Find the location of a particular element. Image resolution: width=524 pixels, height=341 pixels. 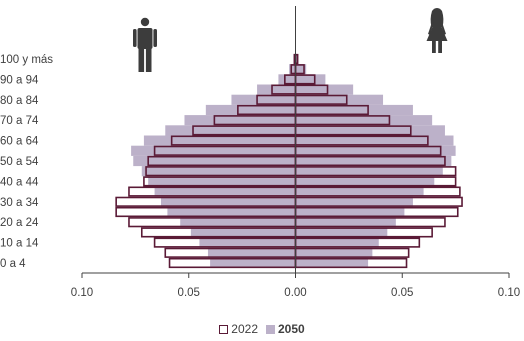

age-group-label: 60 a 64 is located at coordinates (19, 142).